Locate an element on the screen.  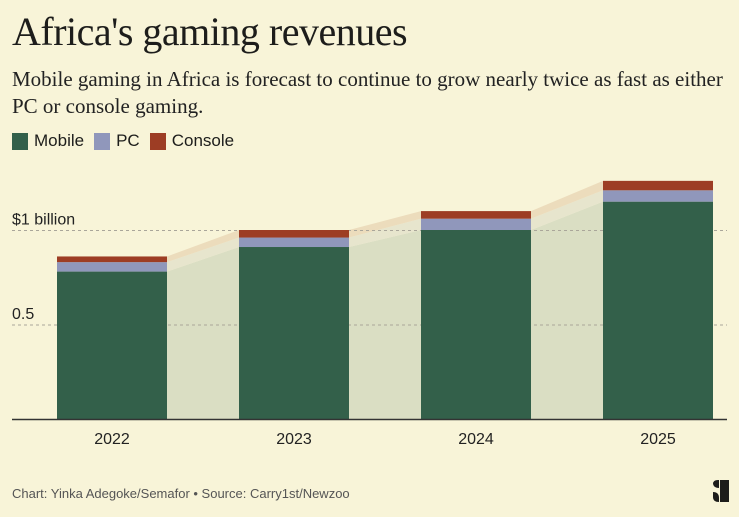
bar-mobile-2023 is located at coordinates (294, 333).